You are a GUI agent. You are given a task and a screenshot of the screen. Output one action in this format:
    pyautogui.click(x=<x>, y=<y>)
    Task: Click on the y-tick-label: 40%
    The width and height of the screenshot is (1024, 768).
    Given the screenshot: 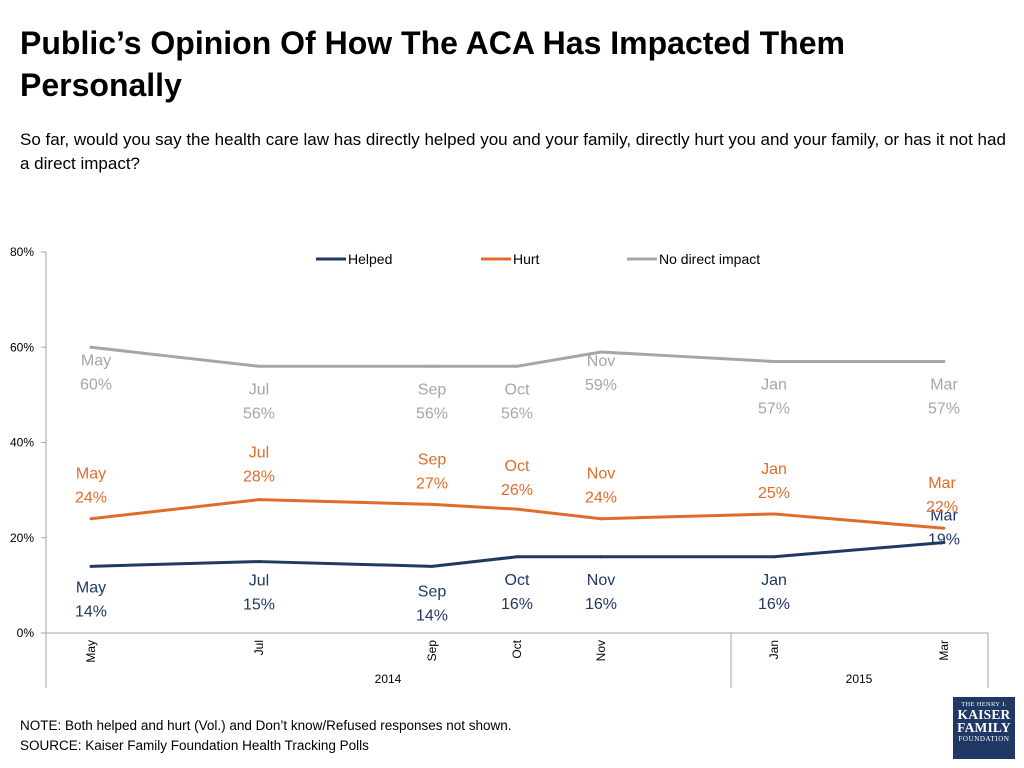 What is the action you would take?
    pyautogui.click(x=22, y=443)
    